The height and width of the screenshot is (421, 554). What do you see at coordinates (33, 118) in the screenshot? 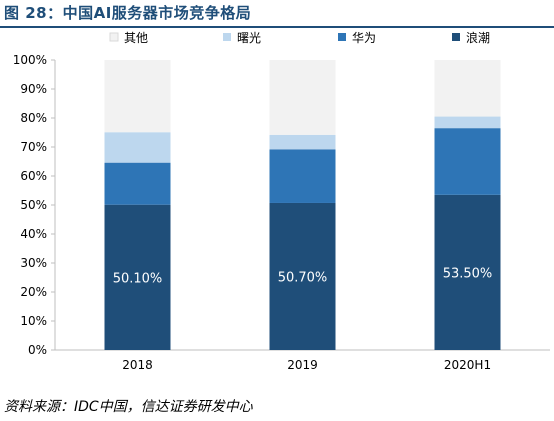
I see `y-tick-label: 80%` at bounding box center [33, 118].